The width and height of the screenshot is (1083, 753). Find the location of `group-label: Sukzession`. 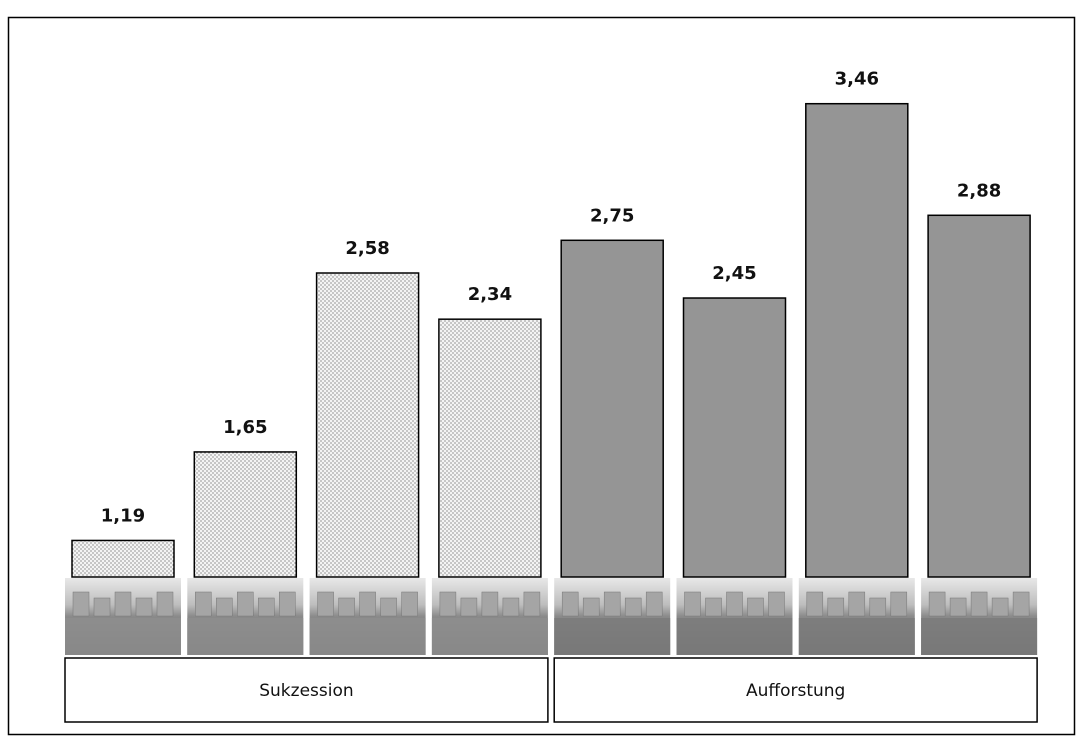

group-label: Sukzession is located at coordinates (306, 691).